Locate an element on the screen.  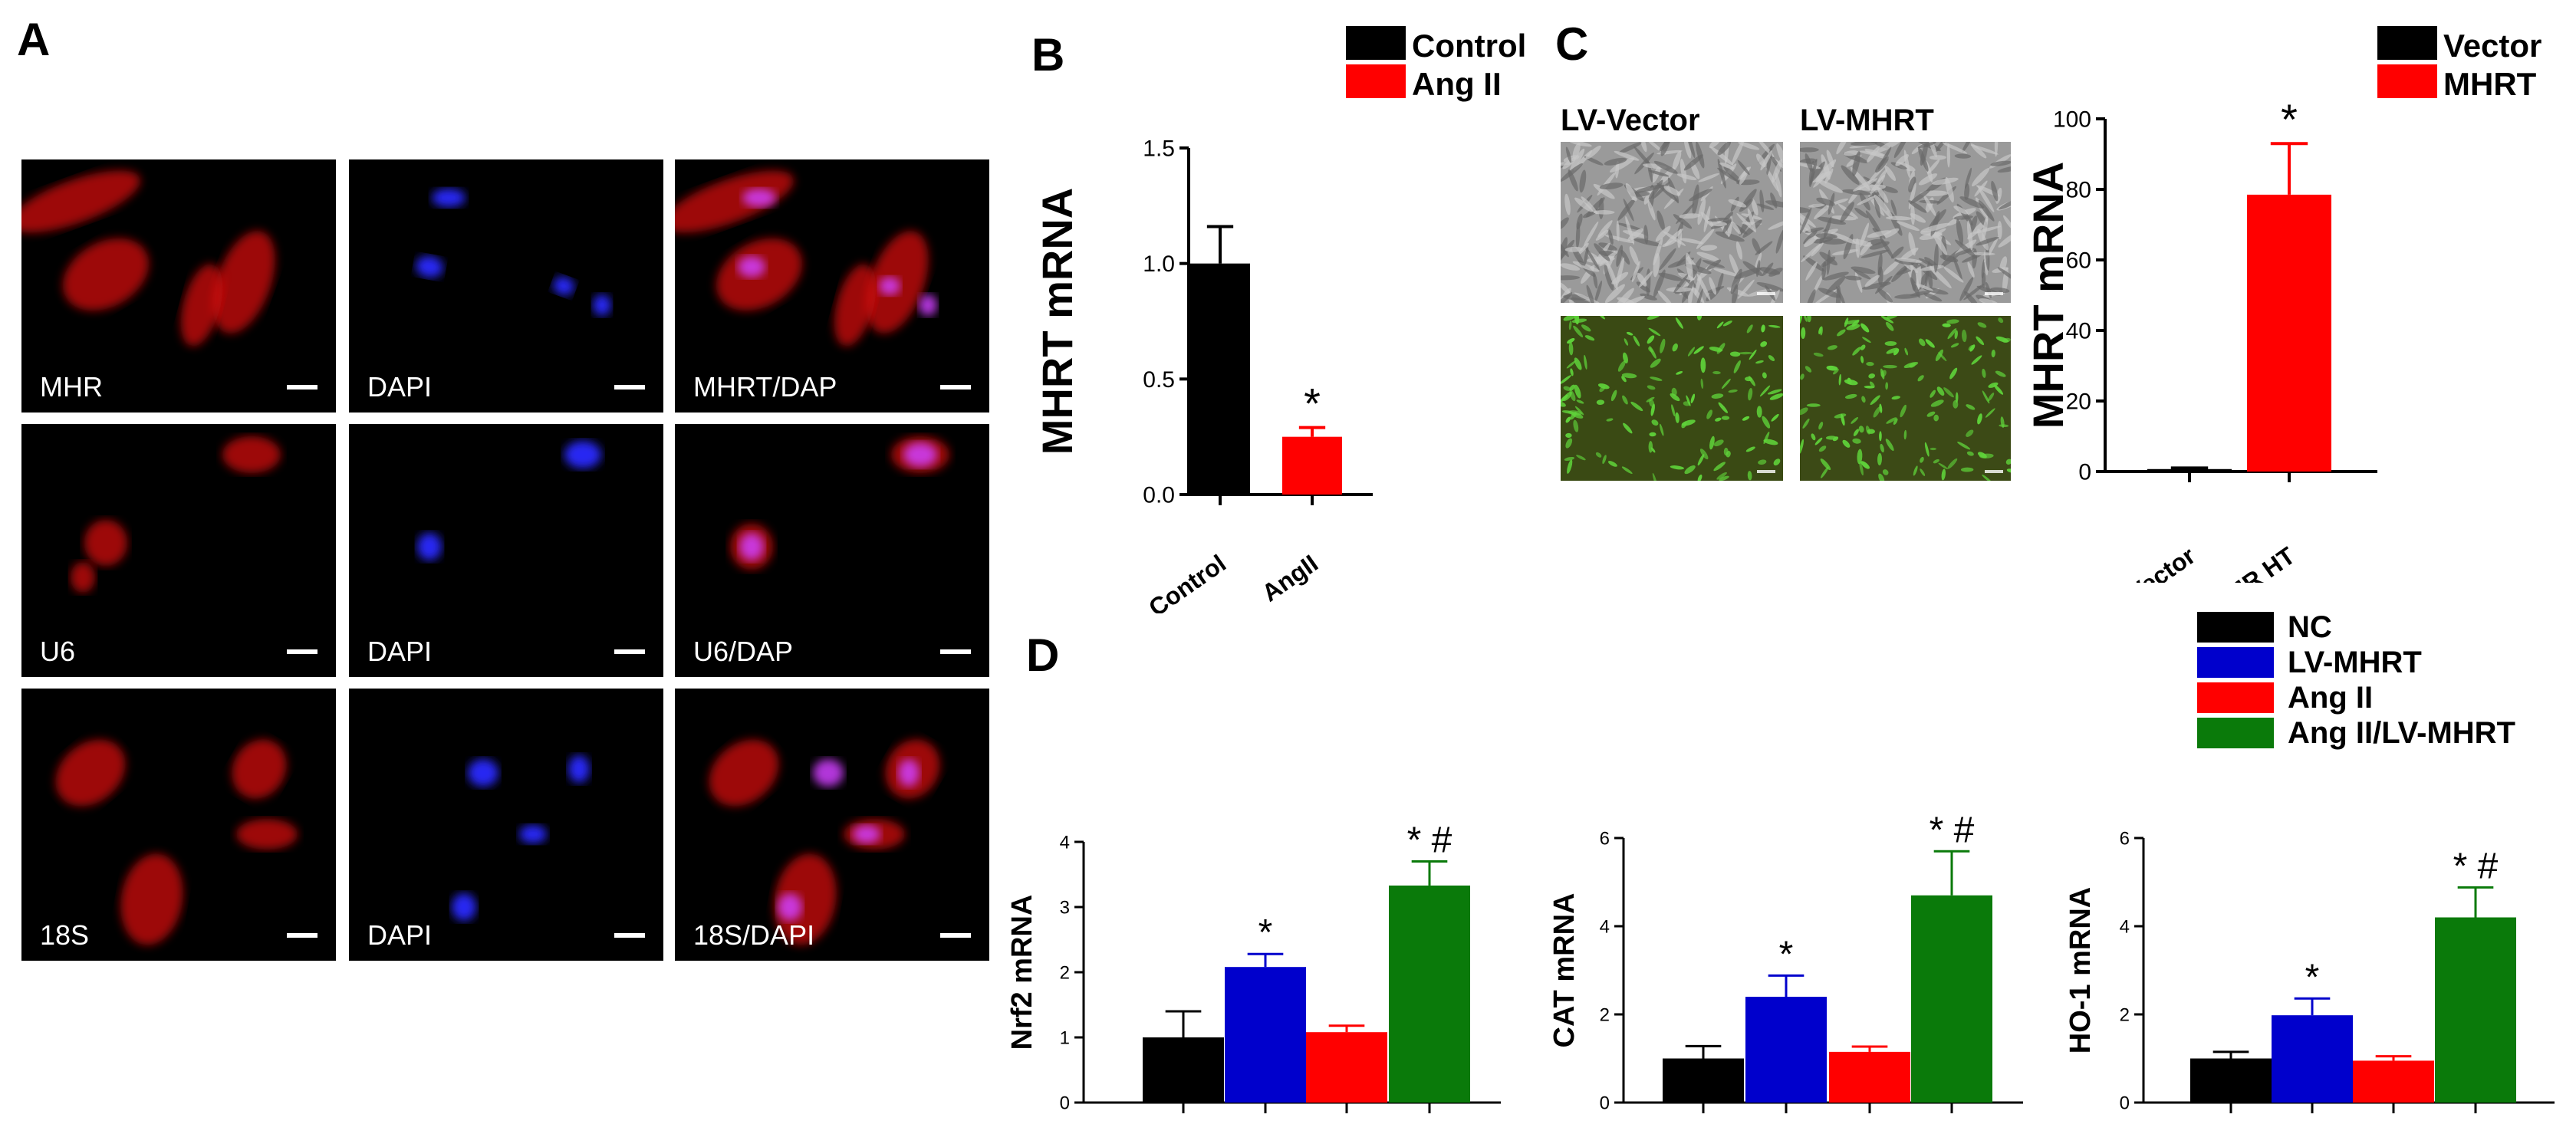
tile-label: U6 is located at coordinates (58, 651).